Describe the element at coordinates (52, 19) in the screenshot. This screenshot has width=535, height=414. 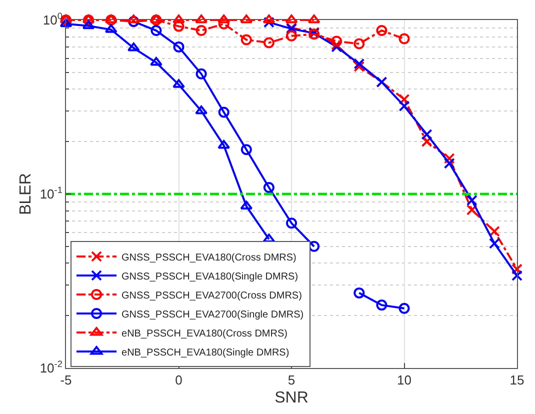
I see `y-tick-label: 10$^{0}$` at that location.